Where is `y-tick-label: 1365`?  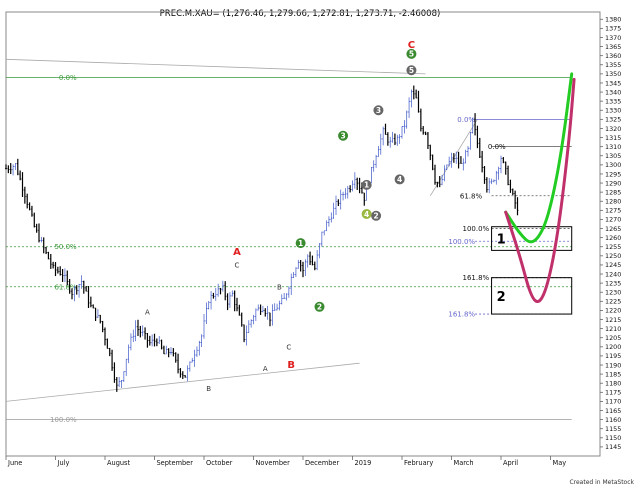
y-tick-label: 1365 is located at coordinates (613, 47).